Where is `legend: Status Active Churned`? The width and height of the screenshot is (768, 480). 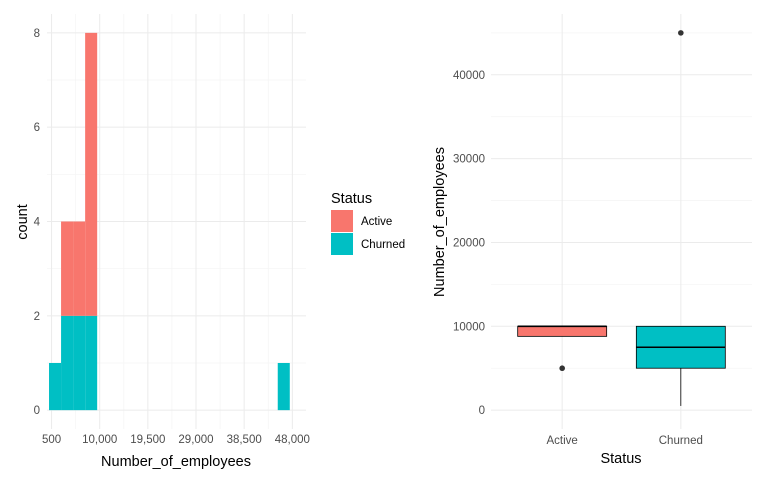 legend: Status Active Churned is located at coordinates (368, 223).